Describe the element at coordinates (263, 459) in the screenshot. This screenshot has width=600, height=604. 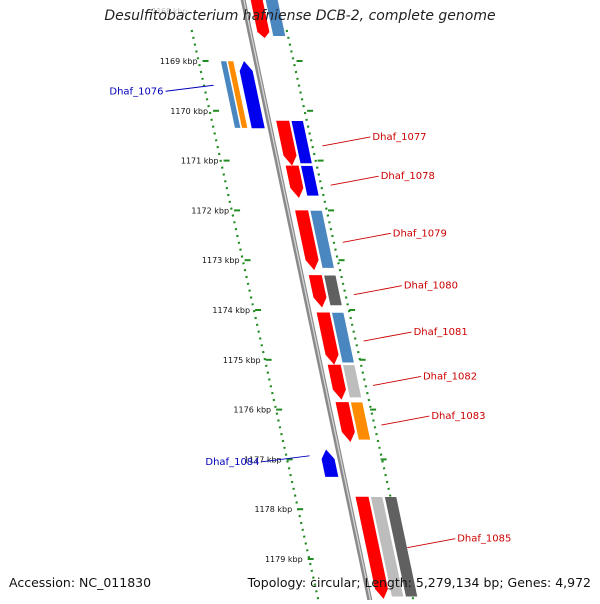
I see `tick-label: 1177 kbp` at that location.